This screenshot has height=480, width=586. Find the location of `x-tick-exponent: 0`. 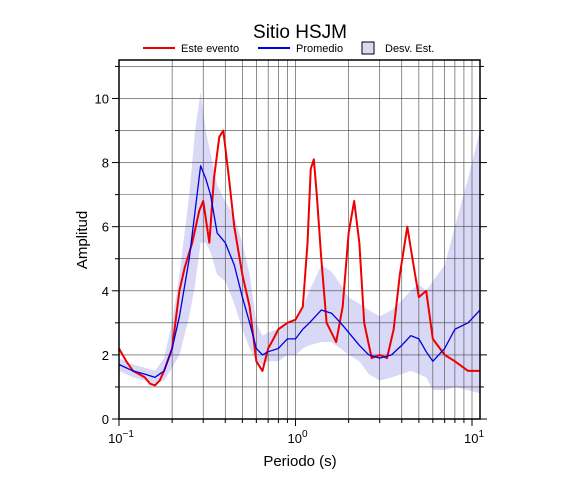

x-tick-exponent: 0 is located at coordinates (305, 434).